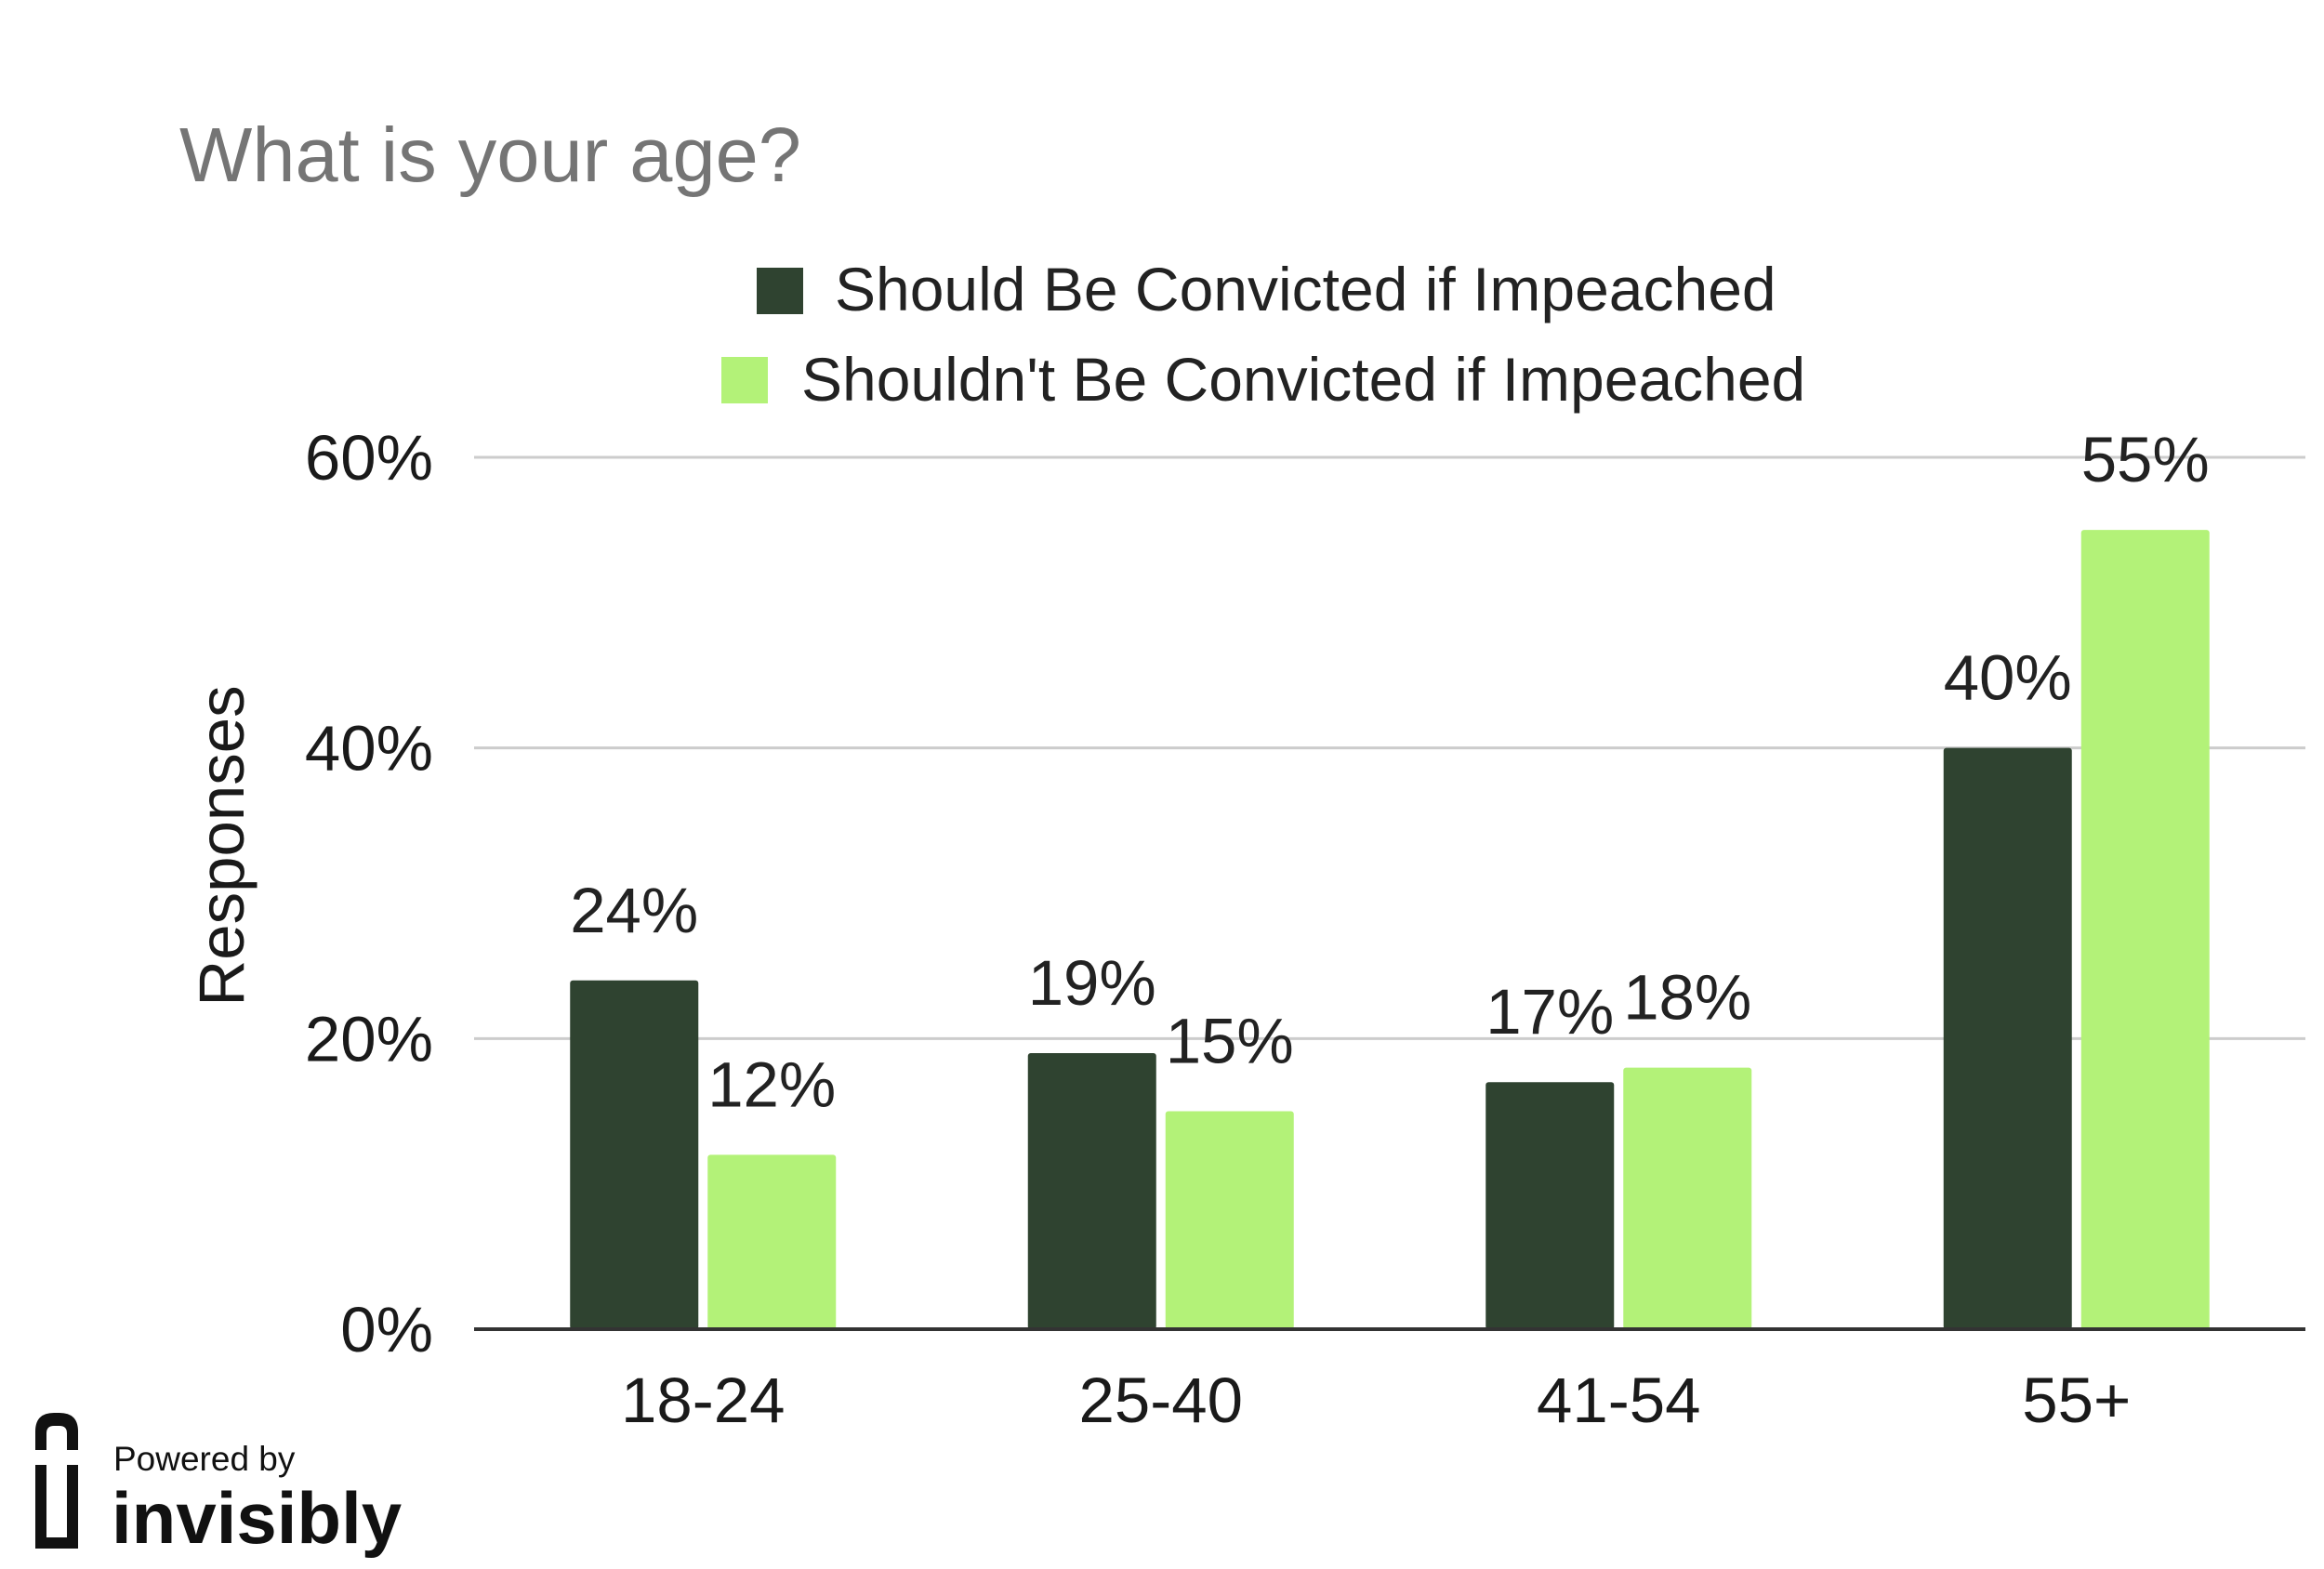 Image resolution: width=2324 pixels, height=1569 pixels. I want to click on legend-swatch-convicted, so click(780, 291).